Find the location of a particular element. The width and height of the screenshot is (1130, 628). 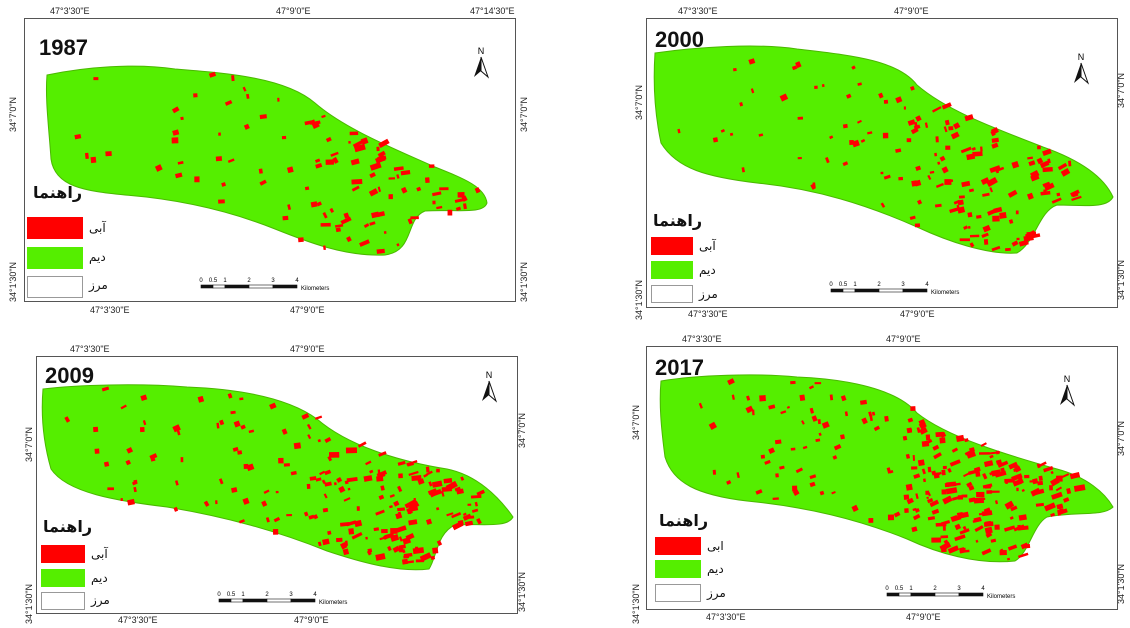

year-label: 1987 is located at coordinates (63, 47).